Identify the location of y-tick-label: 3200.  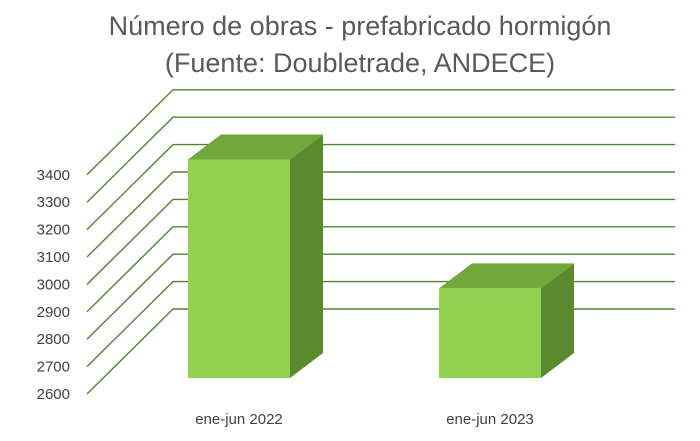
(53, 230).